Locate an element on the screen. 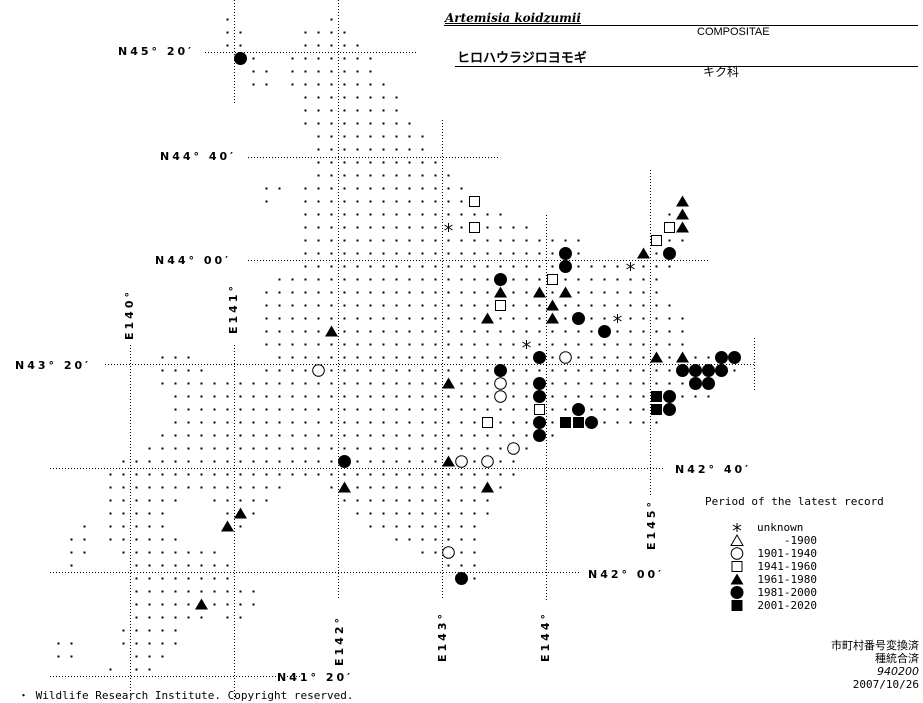  record-filled-circle is located at coordinates (721, 357).